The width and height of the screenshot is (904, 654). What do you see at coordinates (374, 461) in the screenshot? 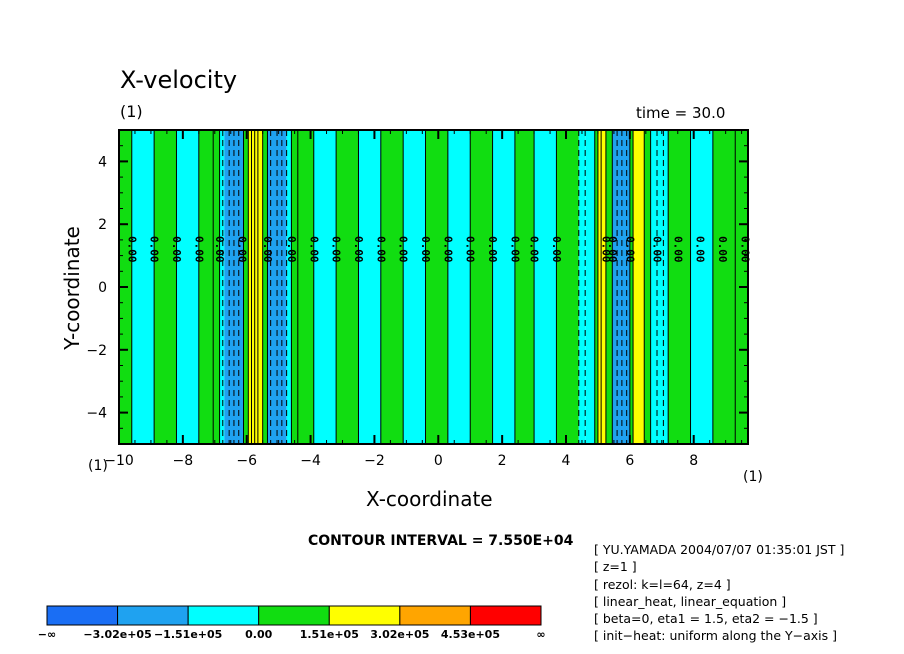
I see `x-tick-label: −2` at bounding box center [374, 461].